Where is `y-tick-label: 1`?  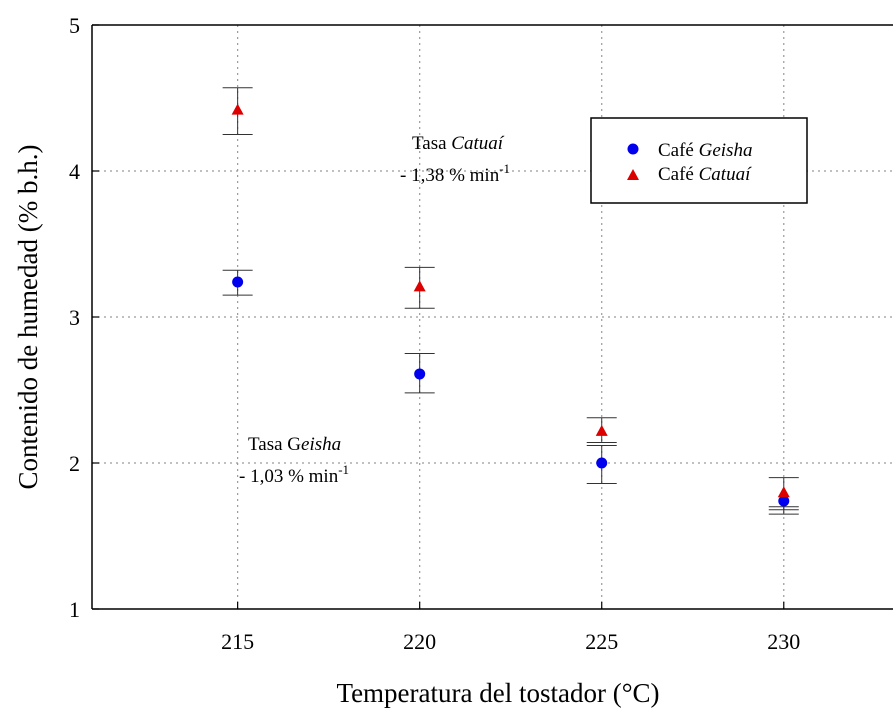 y-tick-label: 1 is located at coordinates (74, 609).